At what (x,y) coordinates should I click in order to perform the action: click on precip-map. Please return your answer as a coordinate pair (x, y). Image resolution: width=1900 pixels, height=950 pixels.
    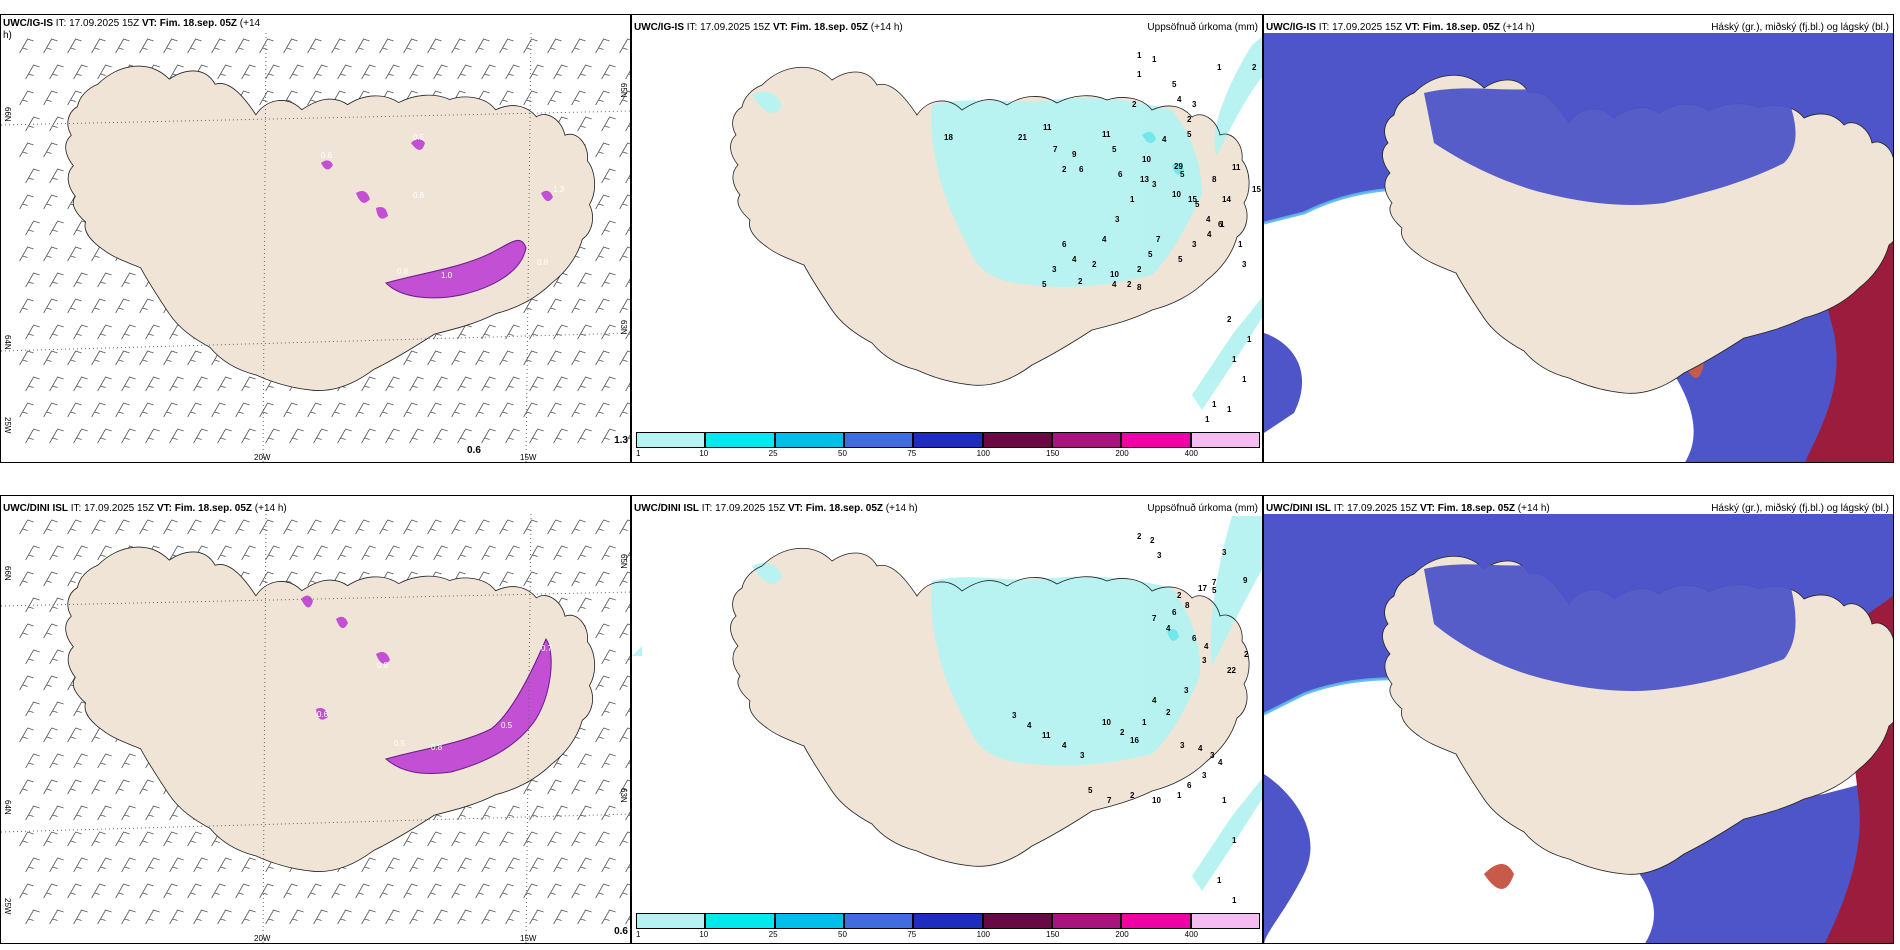
    Looking at the image, I should click on (996, 223).